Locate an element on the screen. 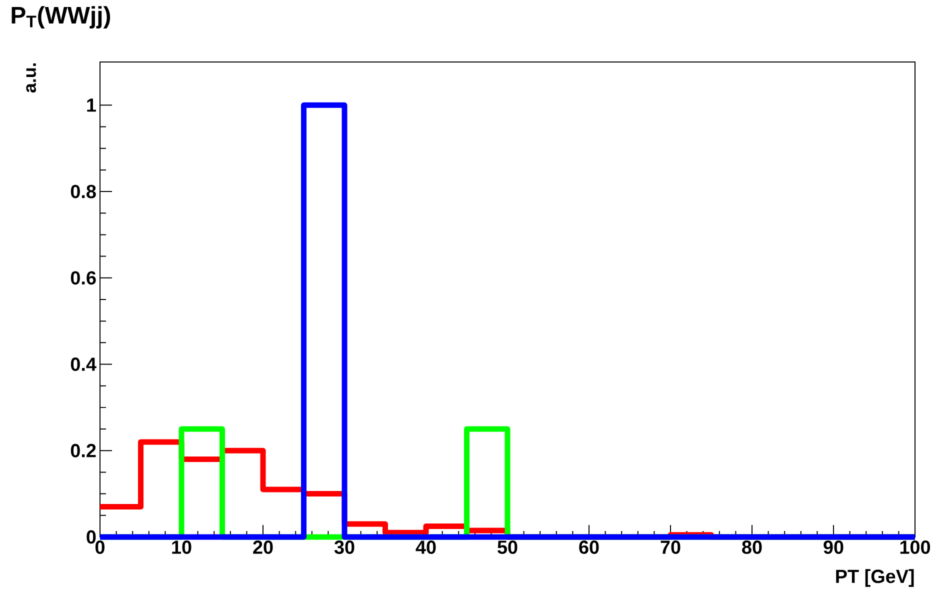  x-tick-label: 20 is located at coordinates (263, 547).